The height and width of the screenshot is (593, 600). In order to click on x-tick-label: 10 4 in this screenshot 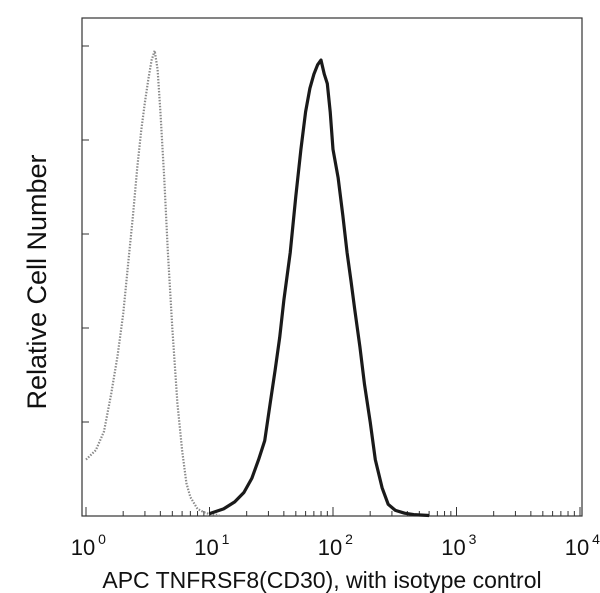, I will do `click(582, 545)`.